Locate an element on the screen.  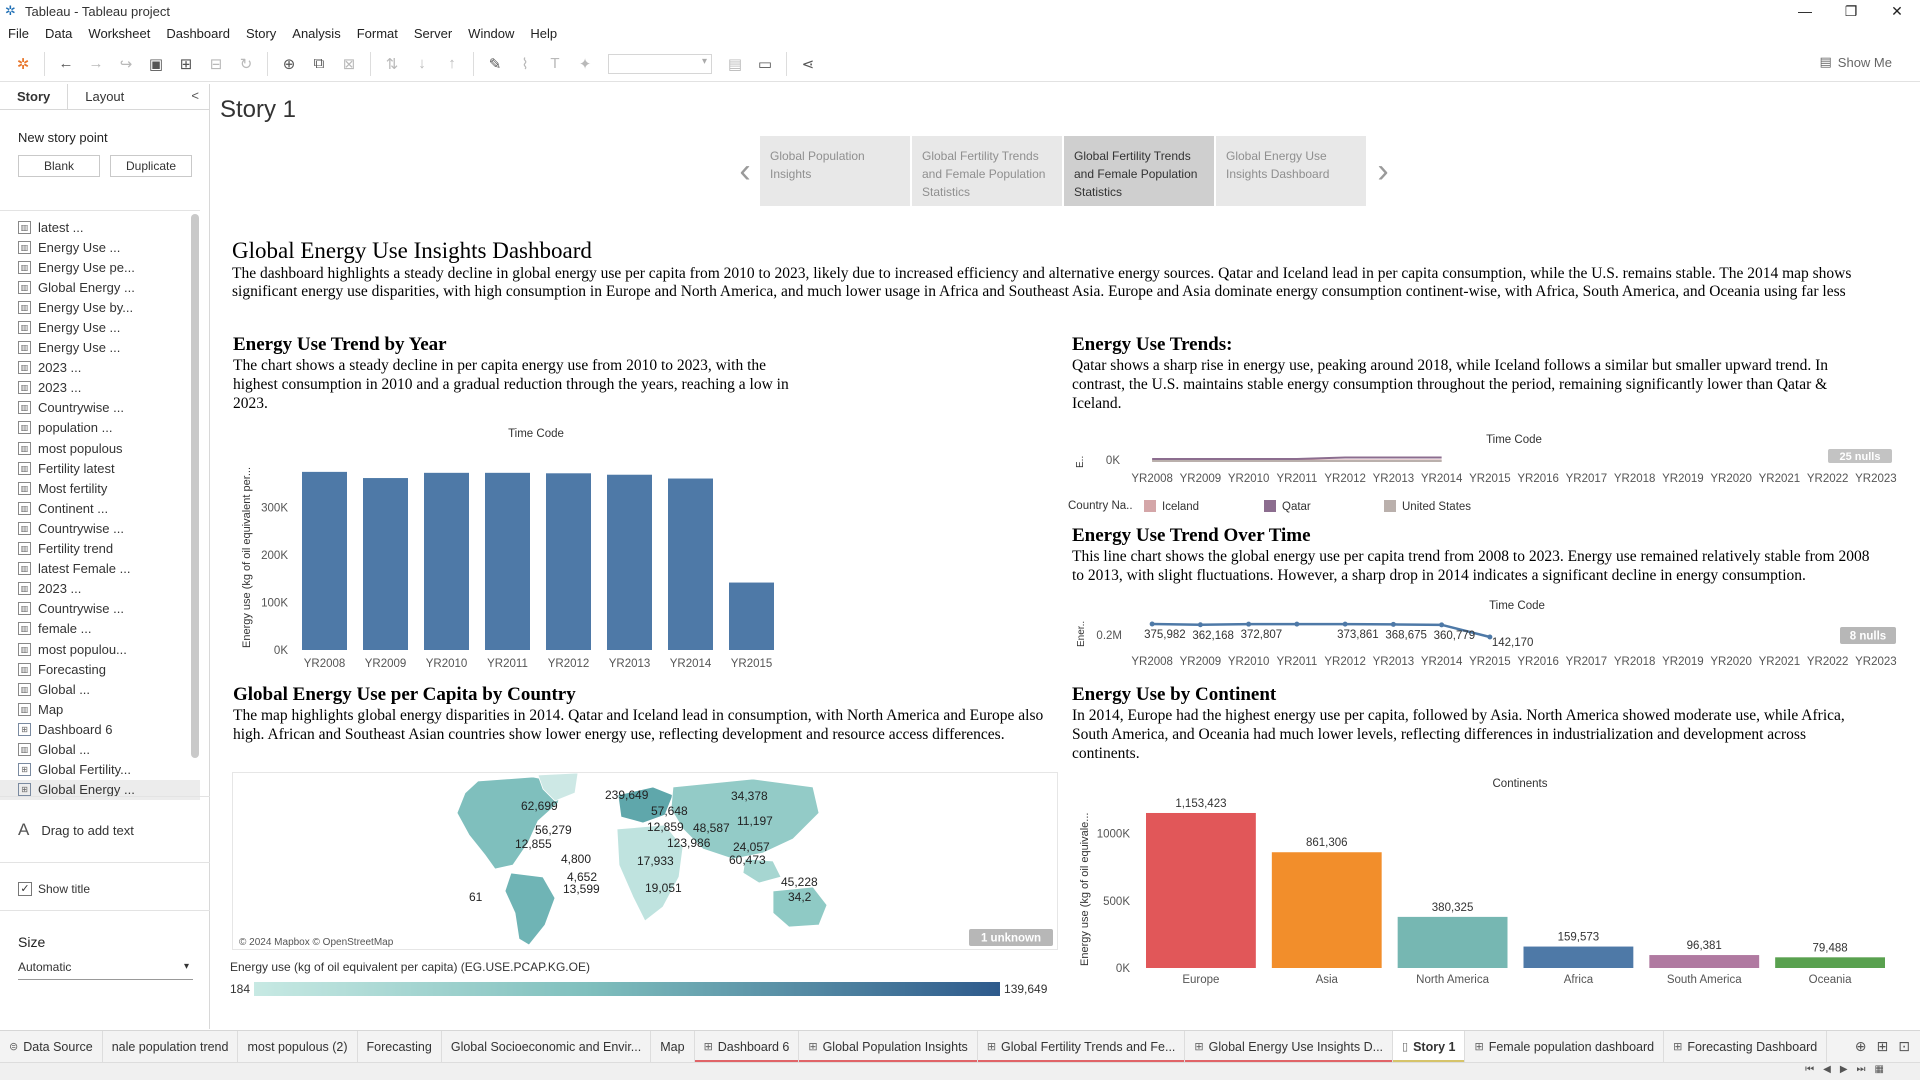
sheet-tab: ⊜ Data Source is located at coordinates (51, 1046).